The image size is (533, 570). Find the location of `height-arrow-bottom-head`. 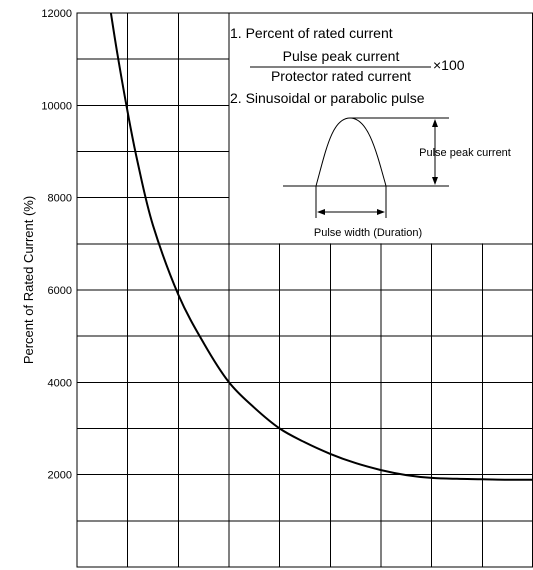

height-arrow-bottom-head is located at coordinates (435, 181).